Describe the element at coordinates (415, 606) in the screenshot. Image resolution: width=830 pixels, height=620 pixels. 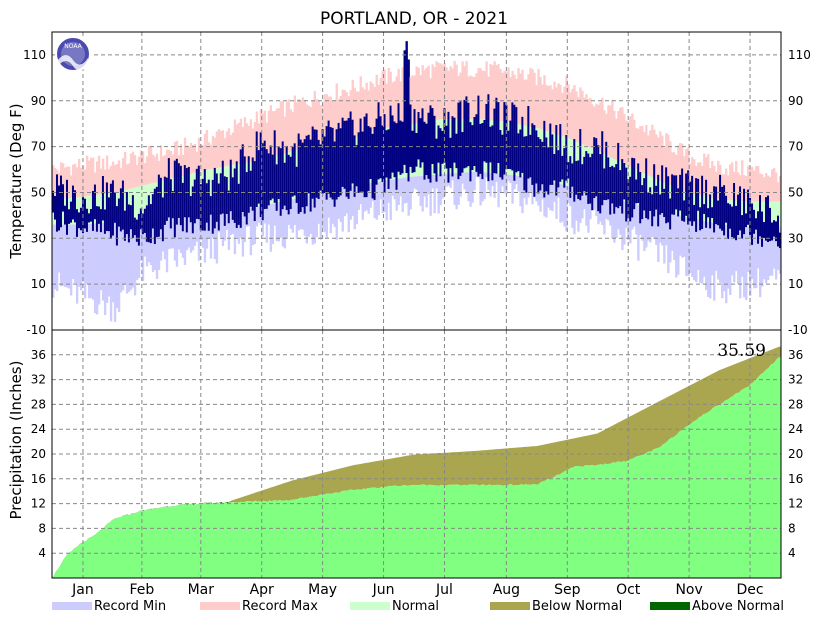
I see `legend-label: Normal` at that location.